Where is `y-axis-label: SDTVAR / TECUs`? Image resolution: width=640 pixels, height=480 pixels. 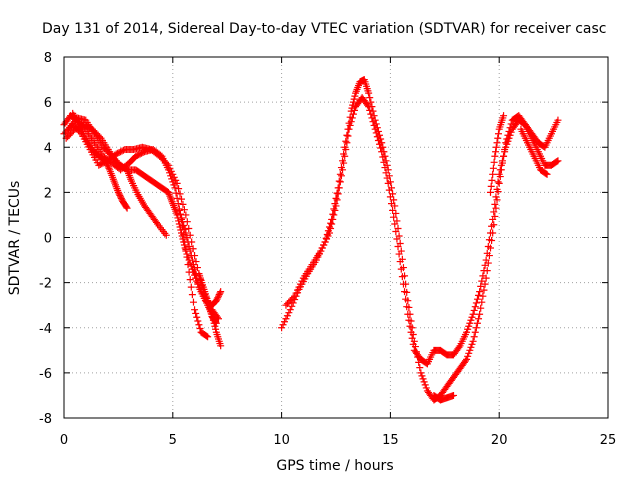 y-axis-label: SDTVAR / TECUs is located at coordinates (15, 238).